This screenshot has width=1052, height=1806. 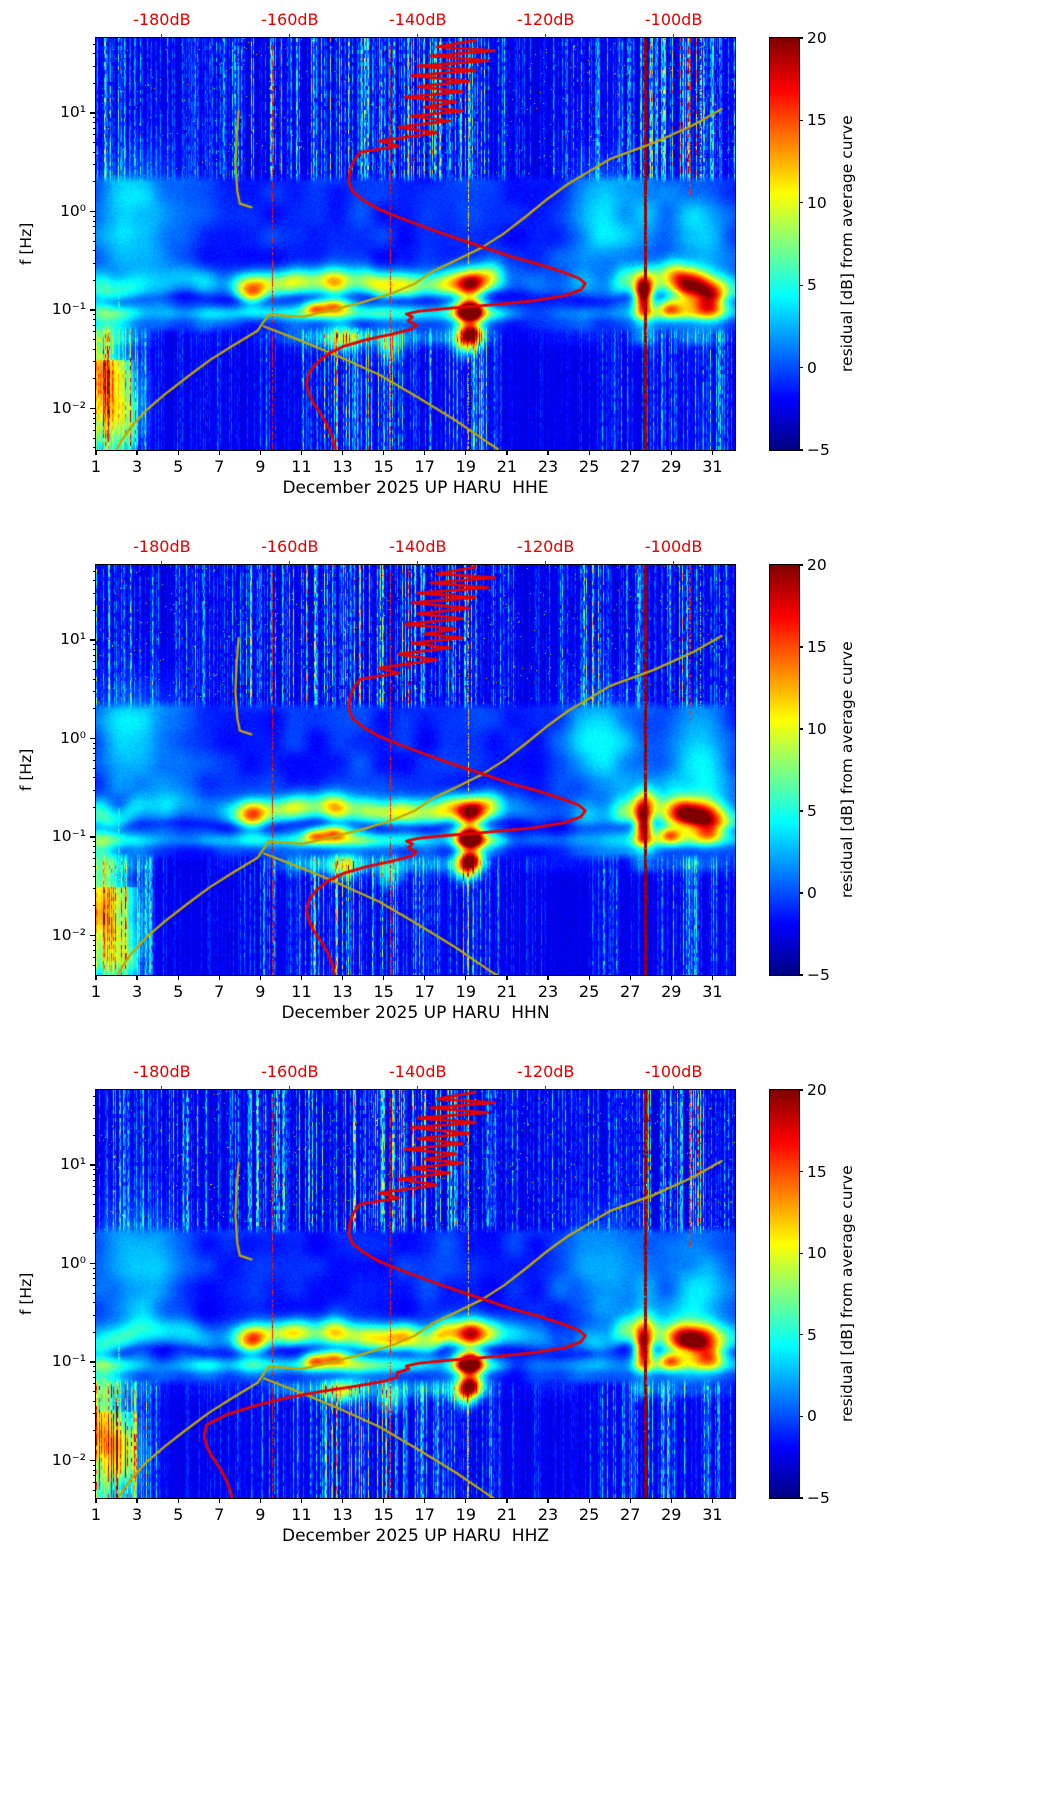 I want to click on y-tick-label: 10¹, so click(x=73, y=1164).